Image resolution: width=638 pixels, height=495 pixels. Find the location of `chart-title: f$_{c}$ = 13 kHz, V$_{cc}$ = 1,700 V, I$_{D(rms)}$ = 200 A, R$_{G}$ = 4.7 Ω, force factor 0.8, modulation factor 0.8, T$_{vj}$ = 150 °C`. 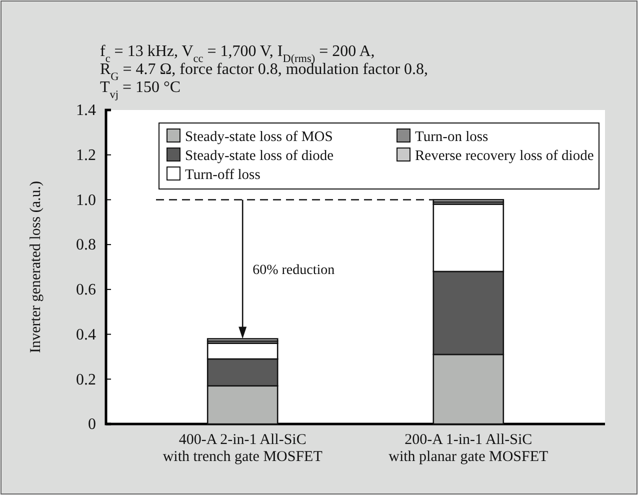

chart-title: f$_{c}$ = 13 kHz, V$_{cc}$ = 1,700 V, I$_{D(rms)}$ = 200 A, R$_{G}$ = 4.7 Ω, force factor 0.8, modulation factor 0.8, T$_{vj}$ = 150 °C is located at coordinates (264, 72).